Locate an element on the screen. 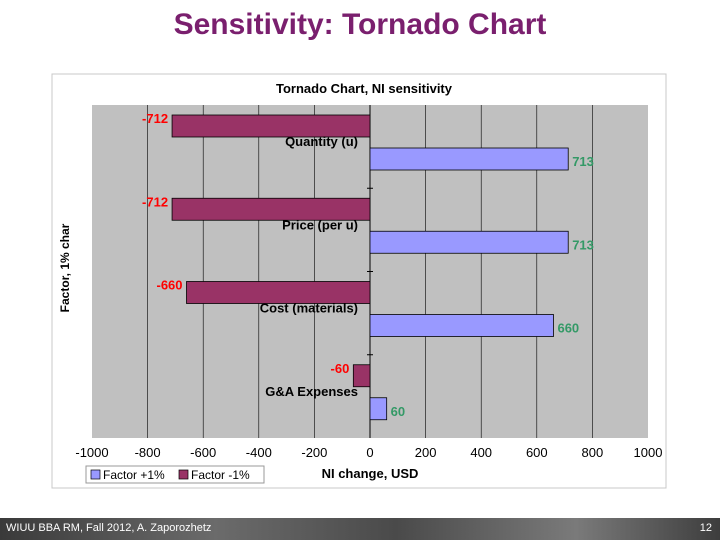 The width and height of the screenshot is (720, 540). x-tick-label: 800 is located at coordinates (593, 452).